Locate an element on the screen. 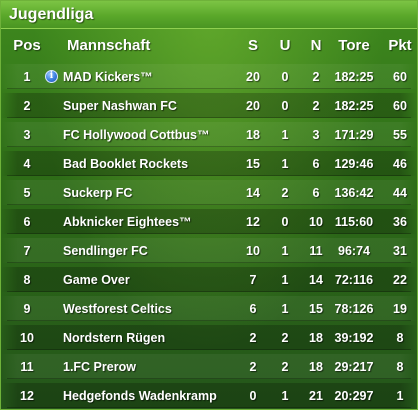 The image size is (418, 410). table-row: 8 Game Over 7 1 14 72:116 22 is located at coordinates (209, 279).